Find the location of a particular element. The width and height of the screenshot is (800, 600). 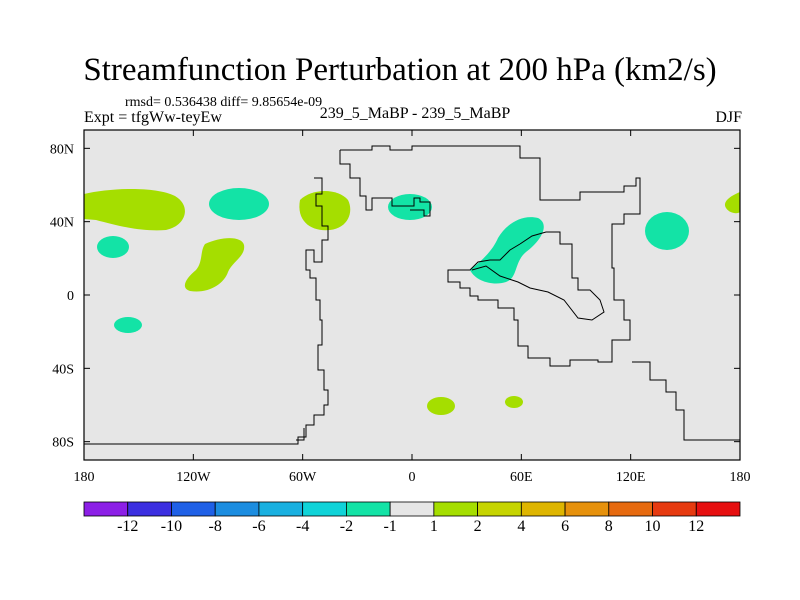

coastline-americas is located at coordinates (206, 311).